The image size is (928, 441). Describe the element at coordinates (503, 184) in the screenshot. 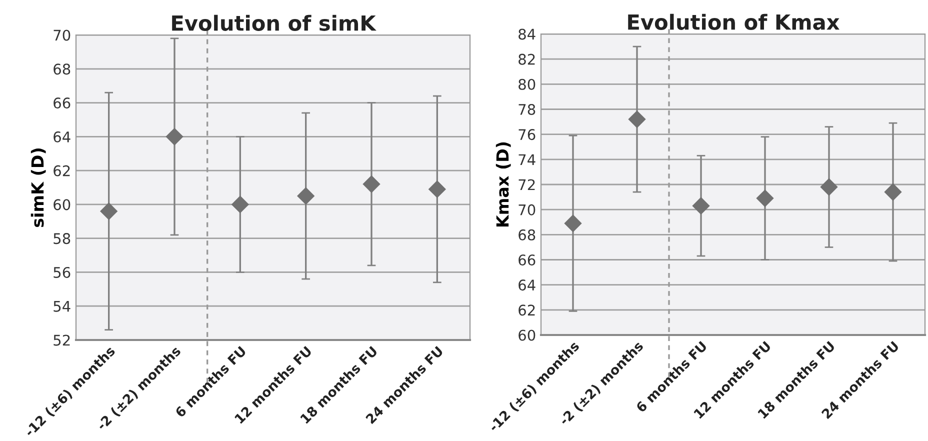

I see `y-axis-title: Kmax (D)` at that location.